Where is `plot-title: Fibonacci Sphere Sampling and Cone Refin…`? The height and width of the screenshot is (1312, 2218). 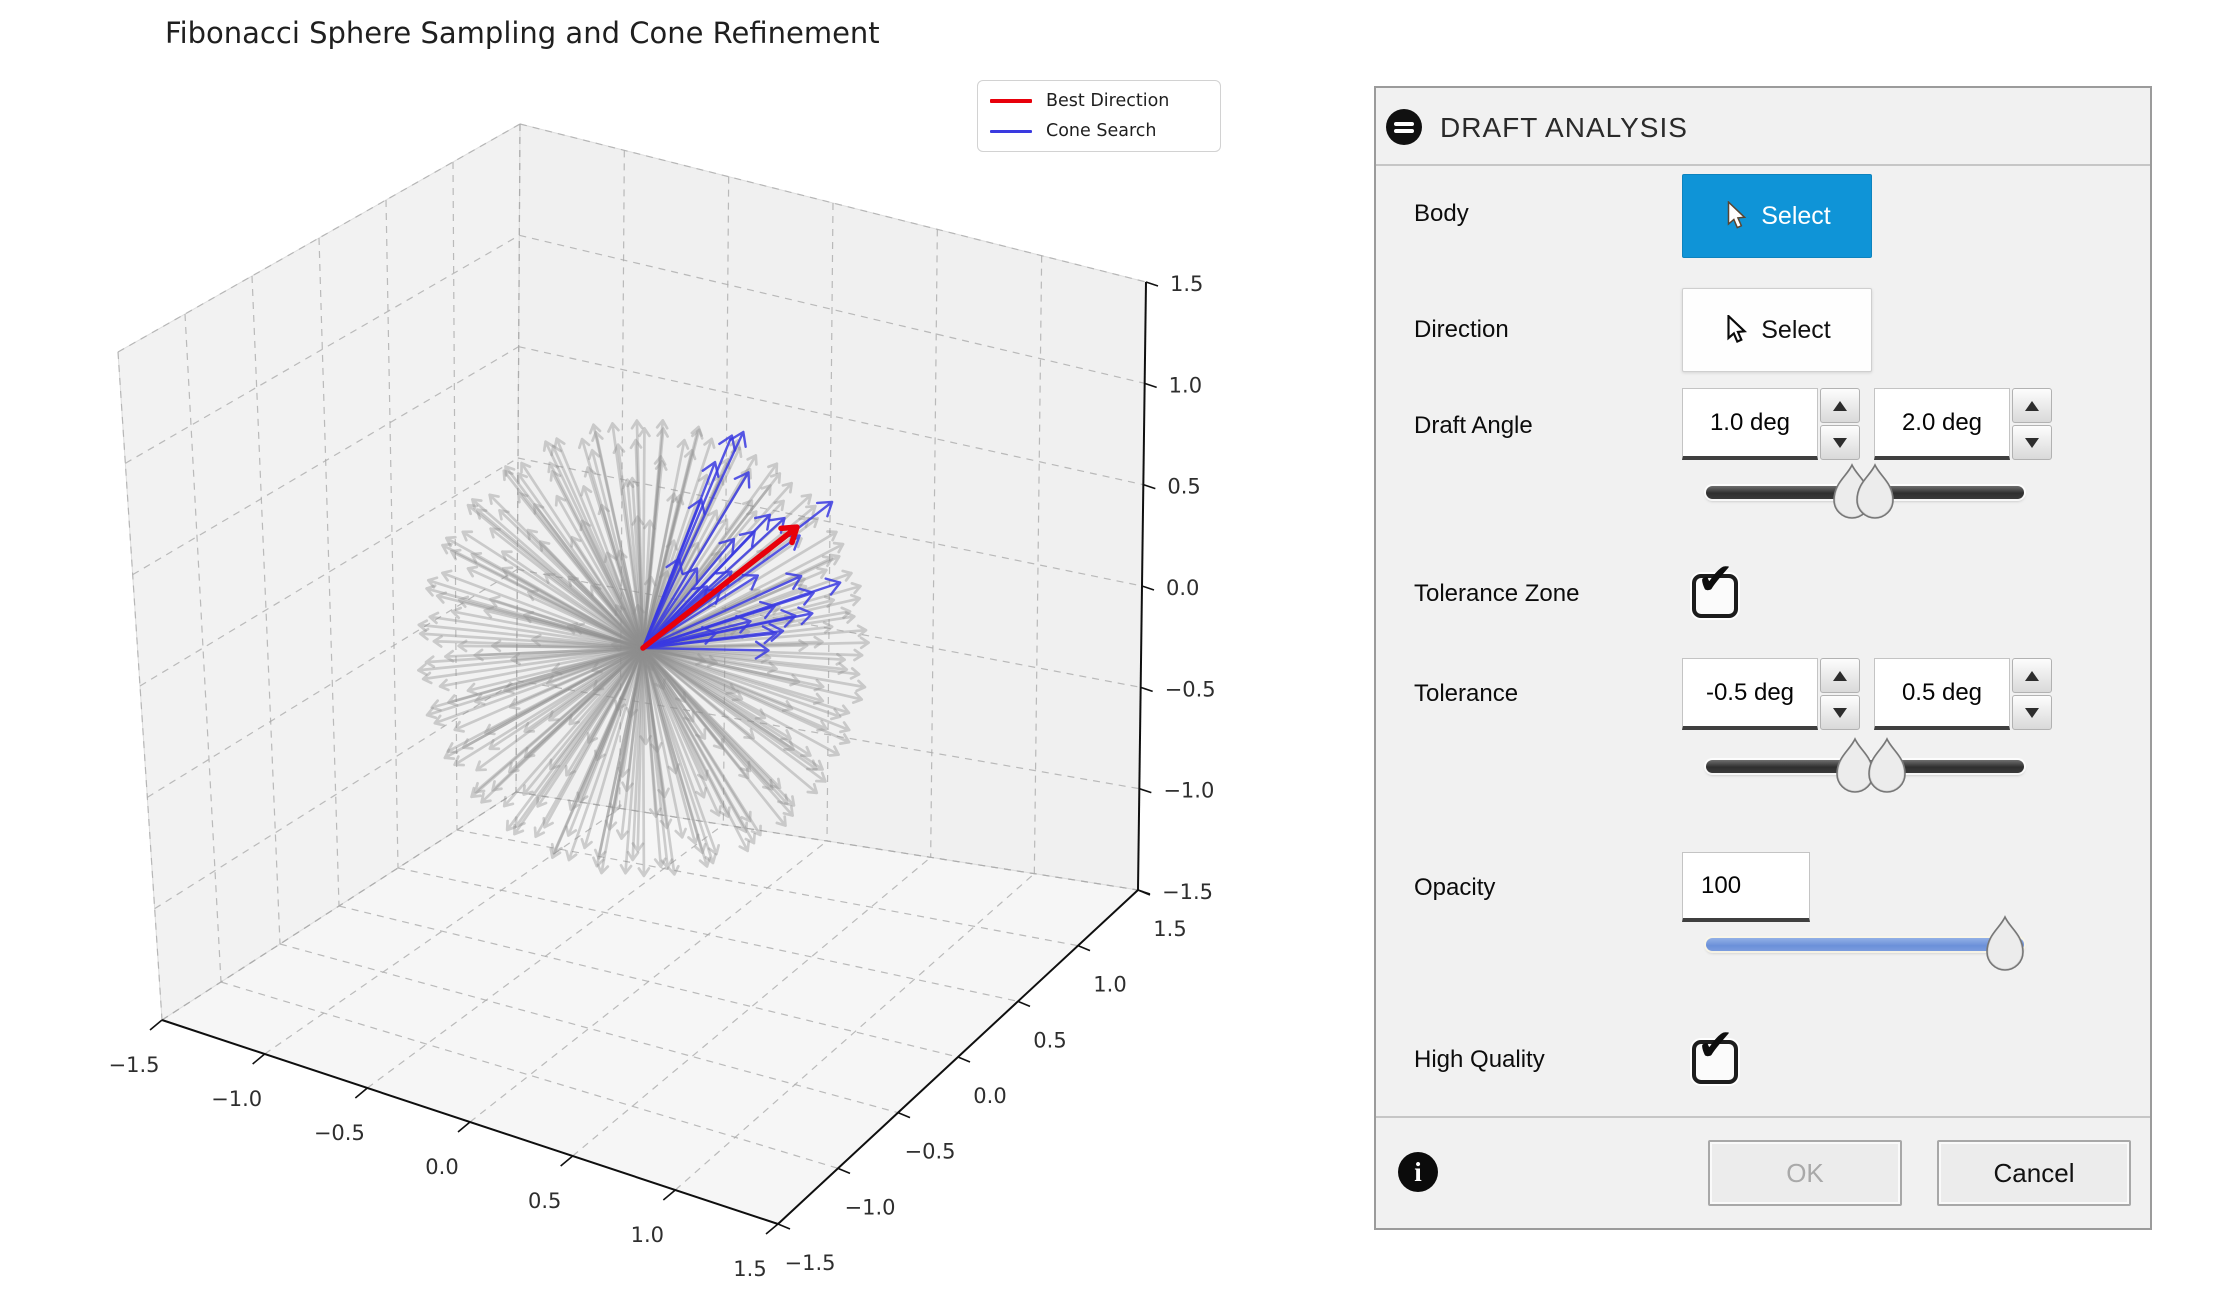 plot-title: Fibonacci Sphere Sampling and Cone Refin… is located at coordinates (522, 33).